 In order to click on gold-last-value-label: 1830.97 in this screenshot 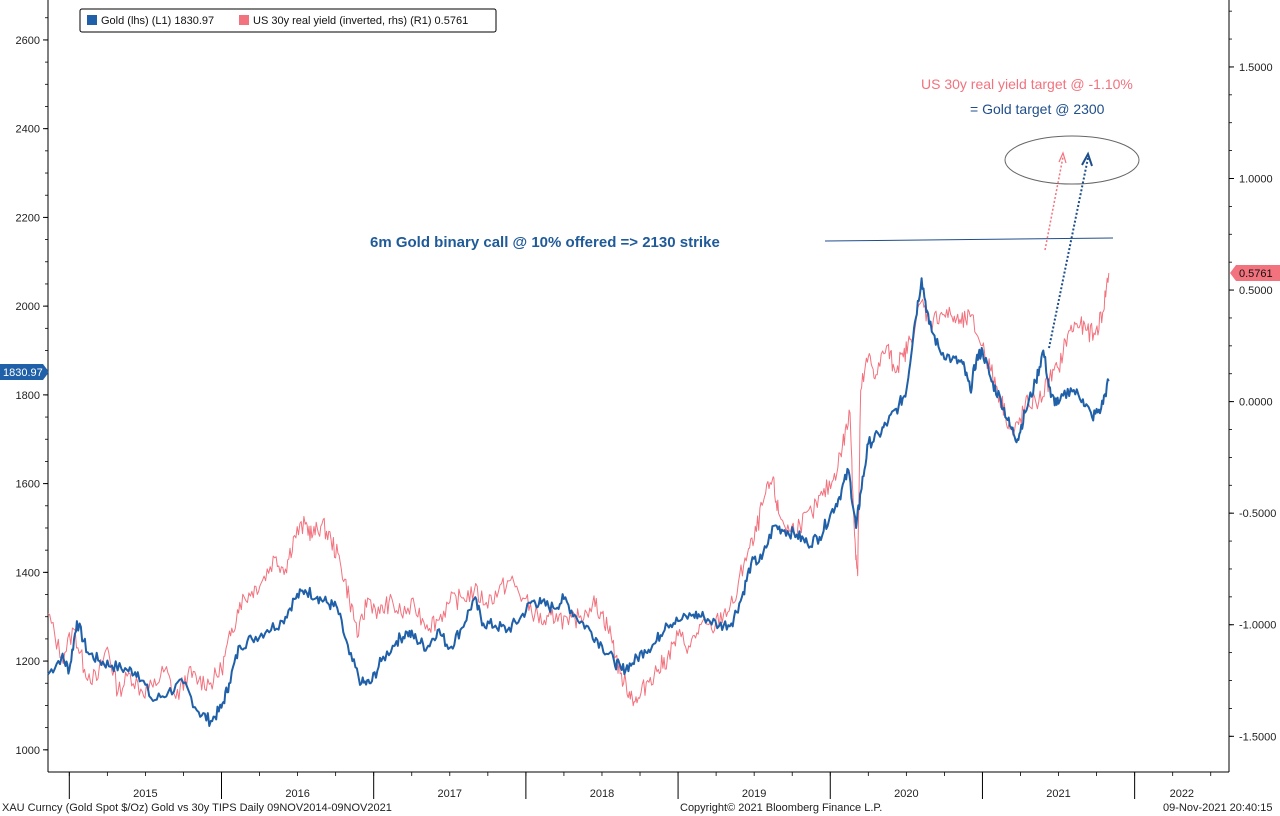, I will do `click(23, 373)`.